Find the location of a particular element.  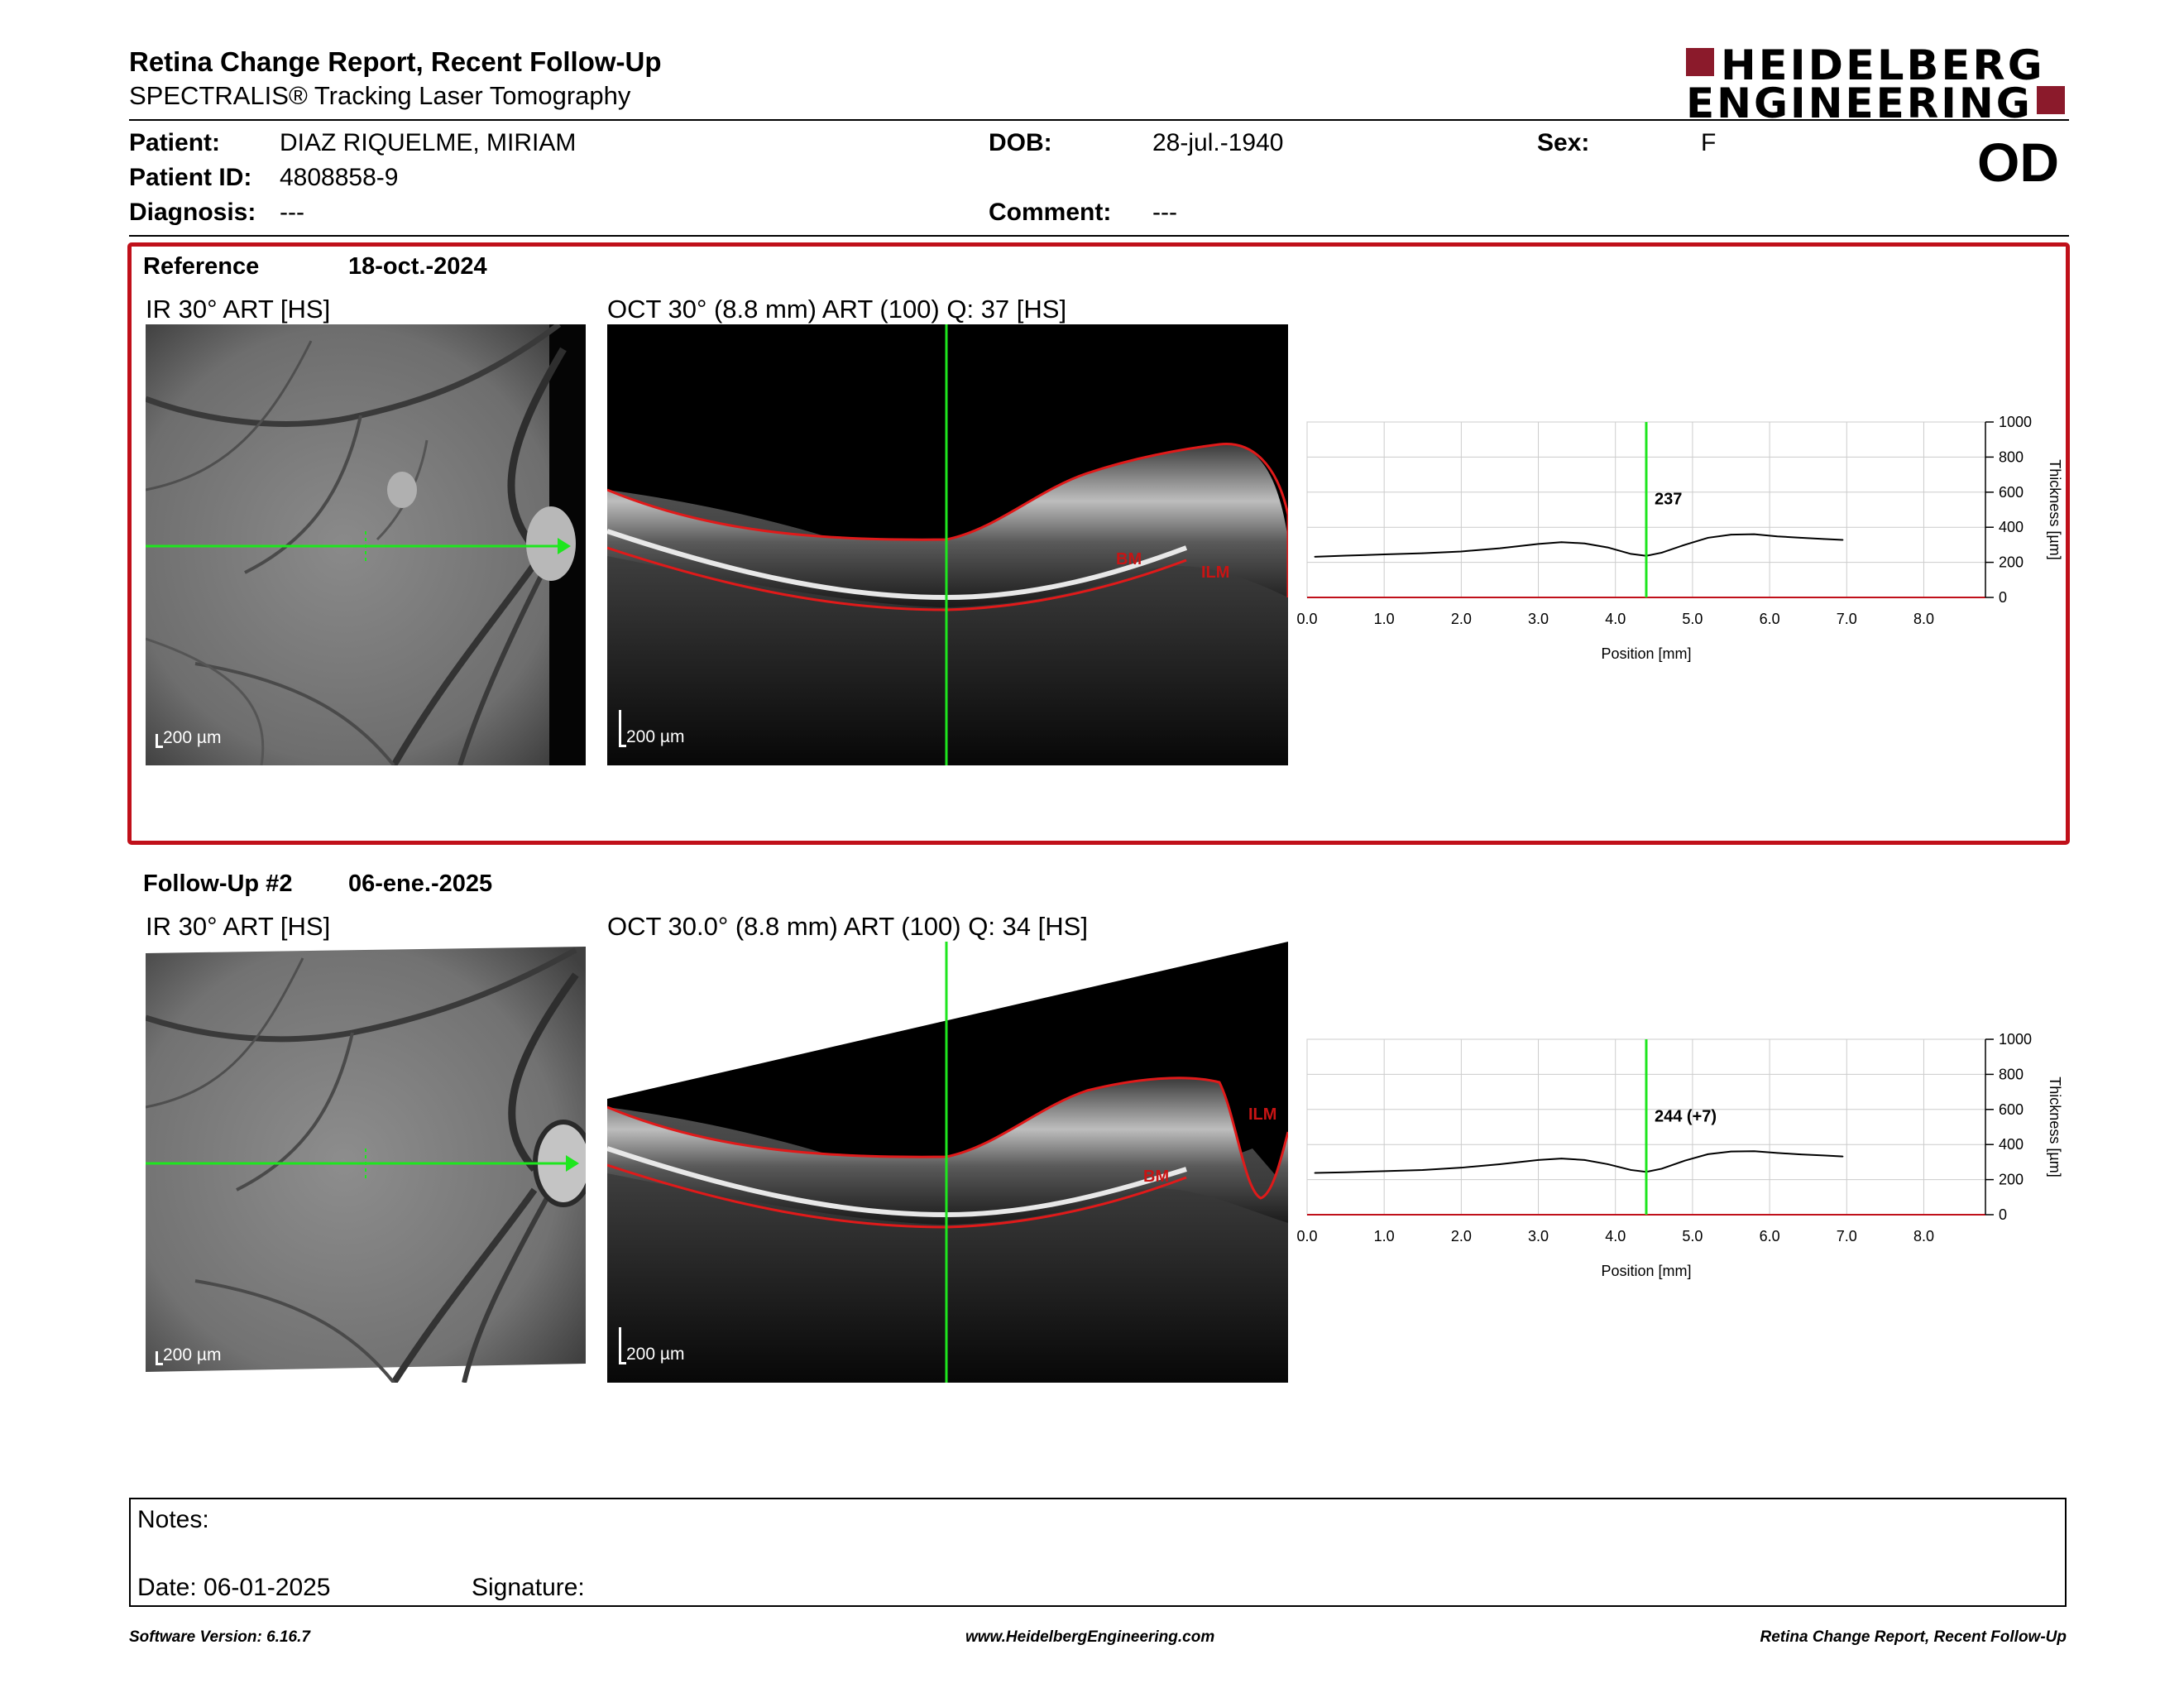

footer-software-version: Software Version: 6.16.7 is located at coordinates (219, 1637).